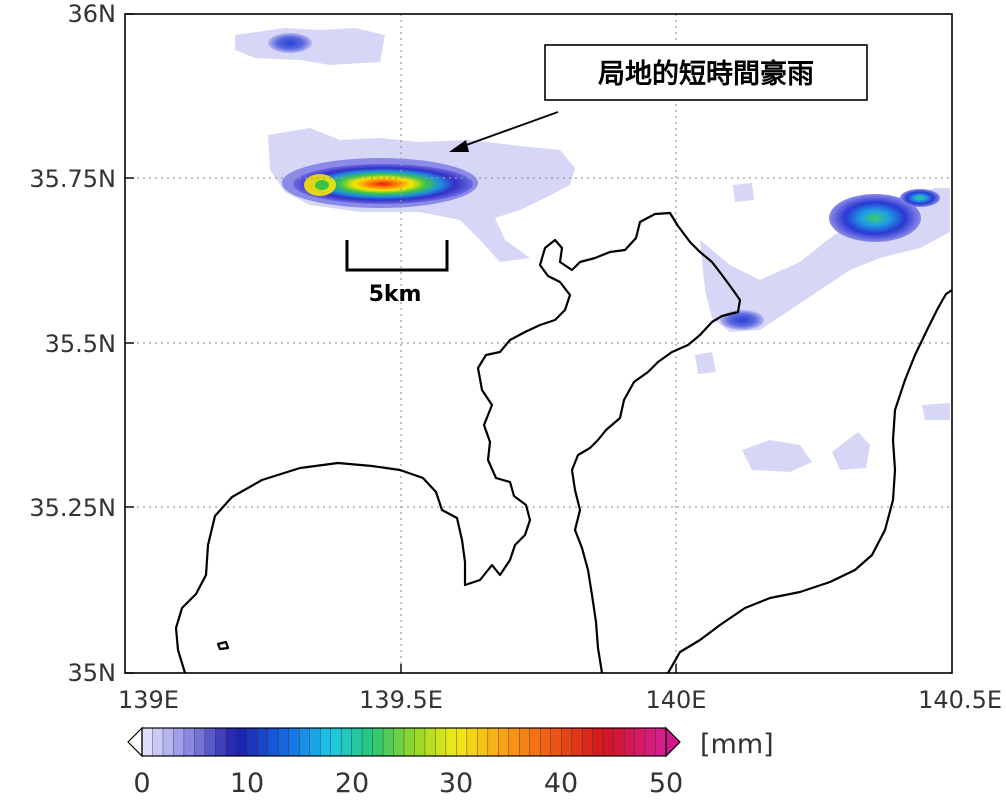  Describe the element at coordinates (408, 783) in the screenshot. I see `colorbar-ticks: 0 10 20 30 40 50` at that location.